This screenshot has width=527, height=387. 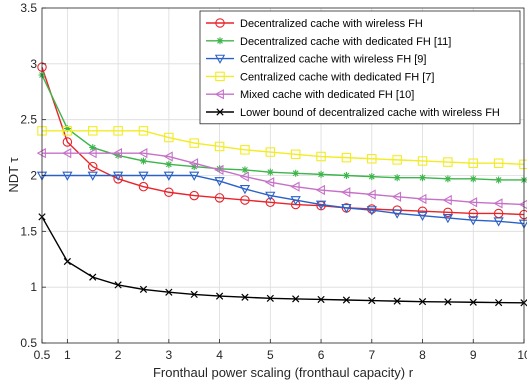 What do you see at coordinates (219, 355) in the screenshot?
I see `x-tick-label: 4` at bounding box center [219, 355].